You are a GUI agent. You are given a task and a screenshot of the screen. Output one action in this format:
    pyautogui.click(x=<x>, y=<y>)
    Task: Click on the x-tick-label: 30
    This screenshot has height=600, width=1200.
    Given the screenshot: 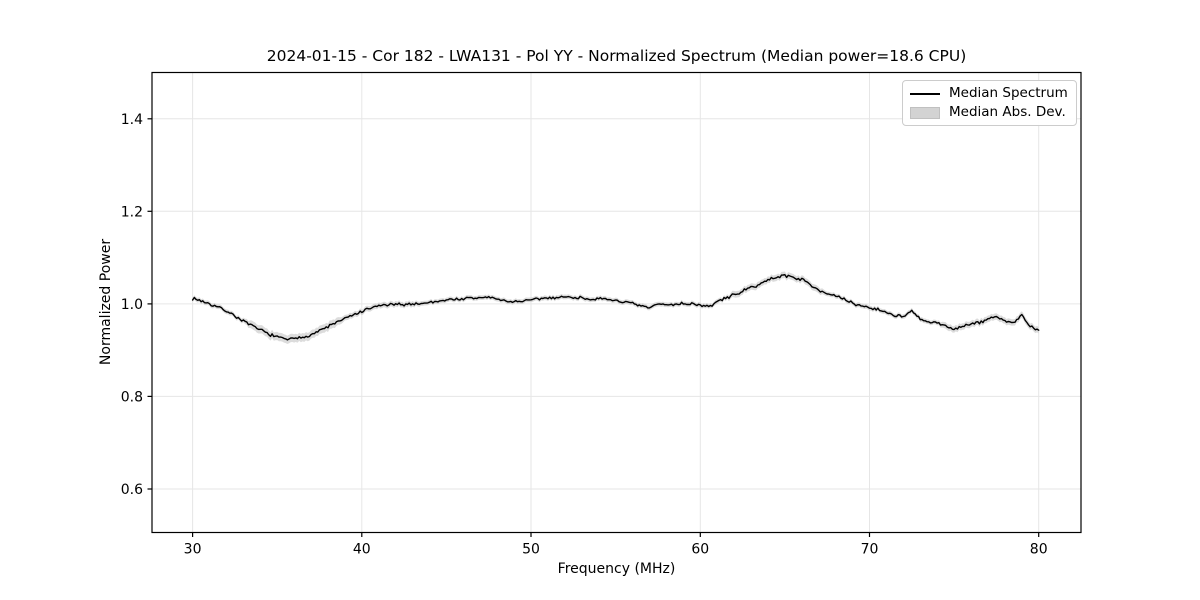 What is the action you would take?
    pyautogui.click(x=193, y=550)
    